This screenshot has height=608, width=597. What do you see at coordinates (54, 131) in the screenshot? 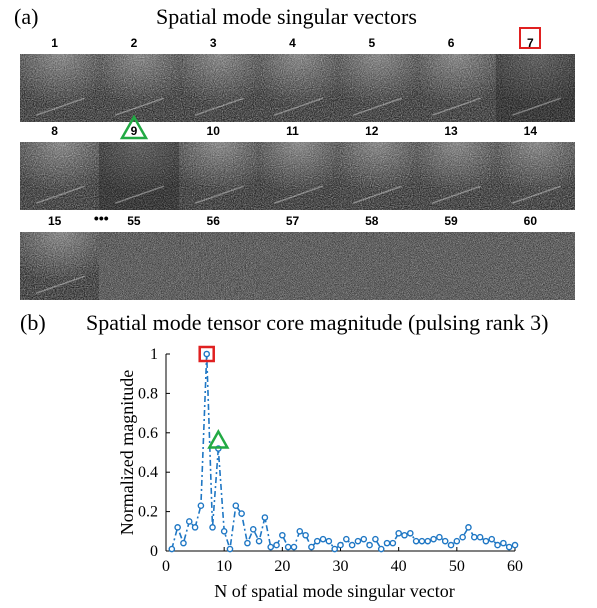
I see `tile-label: 8` at bounding box center [54, 131].